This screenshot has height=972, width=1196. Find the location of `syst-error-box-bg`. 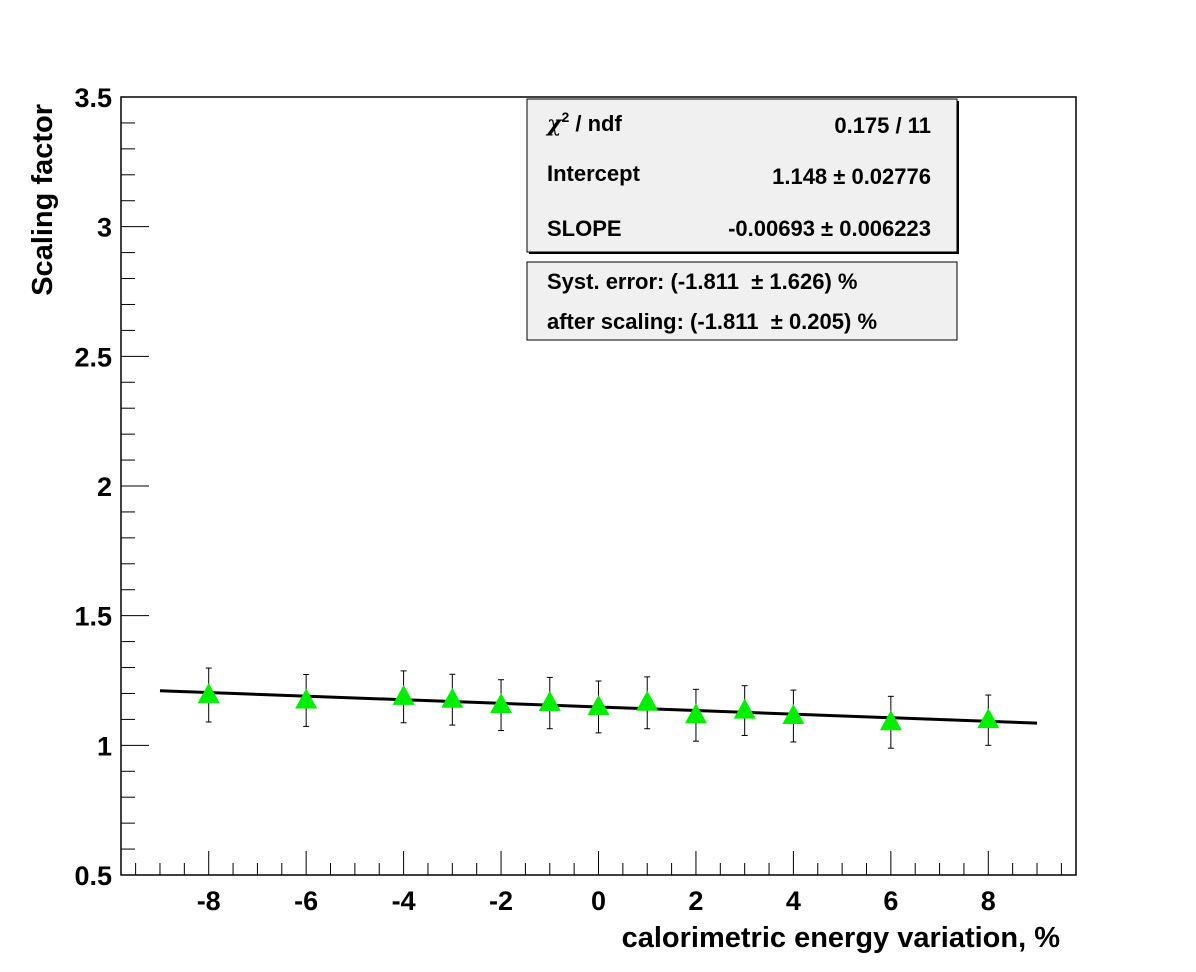

syst-error-box-bg is located at coordinates (742, 301).